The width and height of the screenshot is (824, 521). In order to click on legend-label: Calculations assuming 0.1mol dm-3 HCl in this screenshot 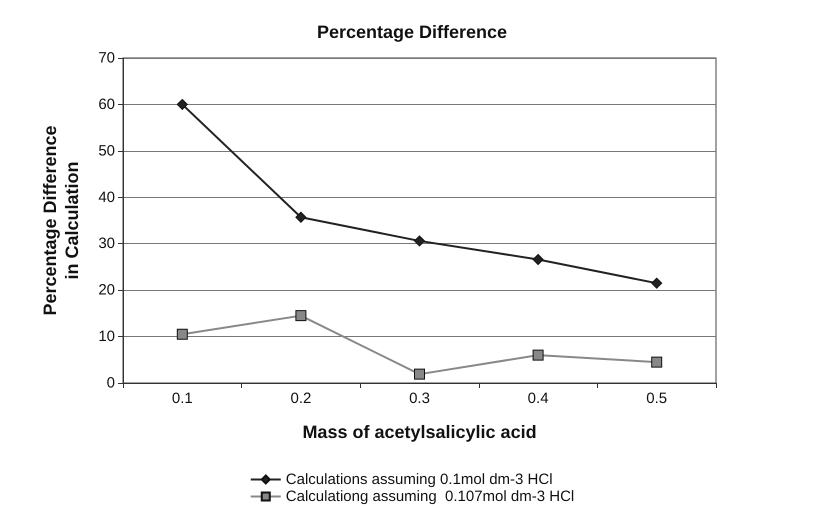, I will do `click(419, 479)`.